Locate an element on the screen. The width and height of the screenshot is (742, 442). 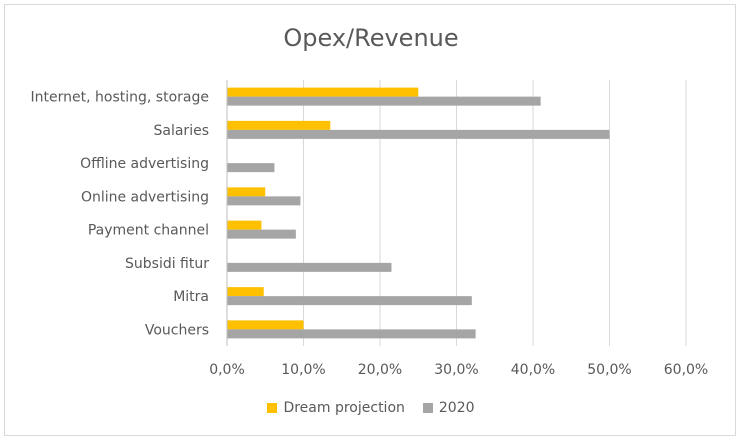
x-tick-label: 10,0% is located at coordinates (303, 370).